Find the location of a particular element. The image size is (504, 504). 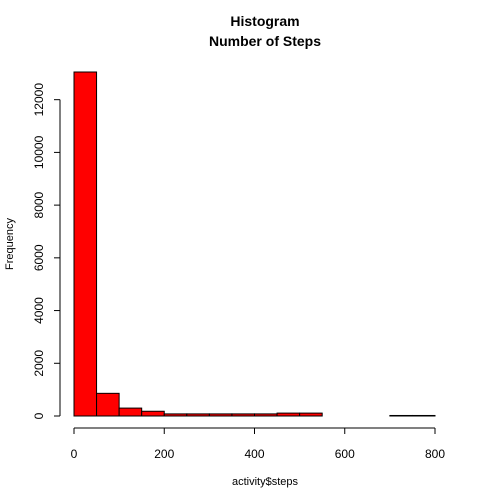

chart-subtitle: Number of Steps is located at coordinates (265, 41).